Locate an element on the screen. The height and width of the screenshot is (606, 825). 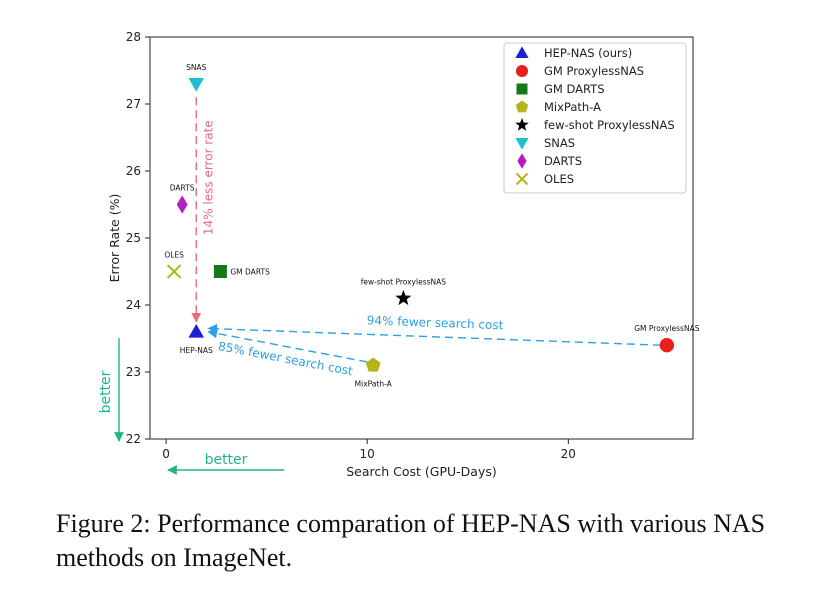
point-gm-proxylessnas is located at coordinates (667, 345).